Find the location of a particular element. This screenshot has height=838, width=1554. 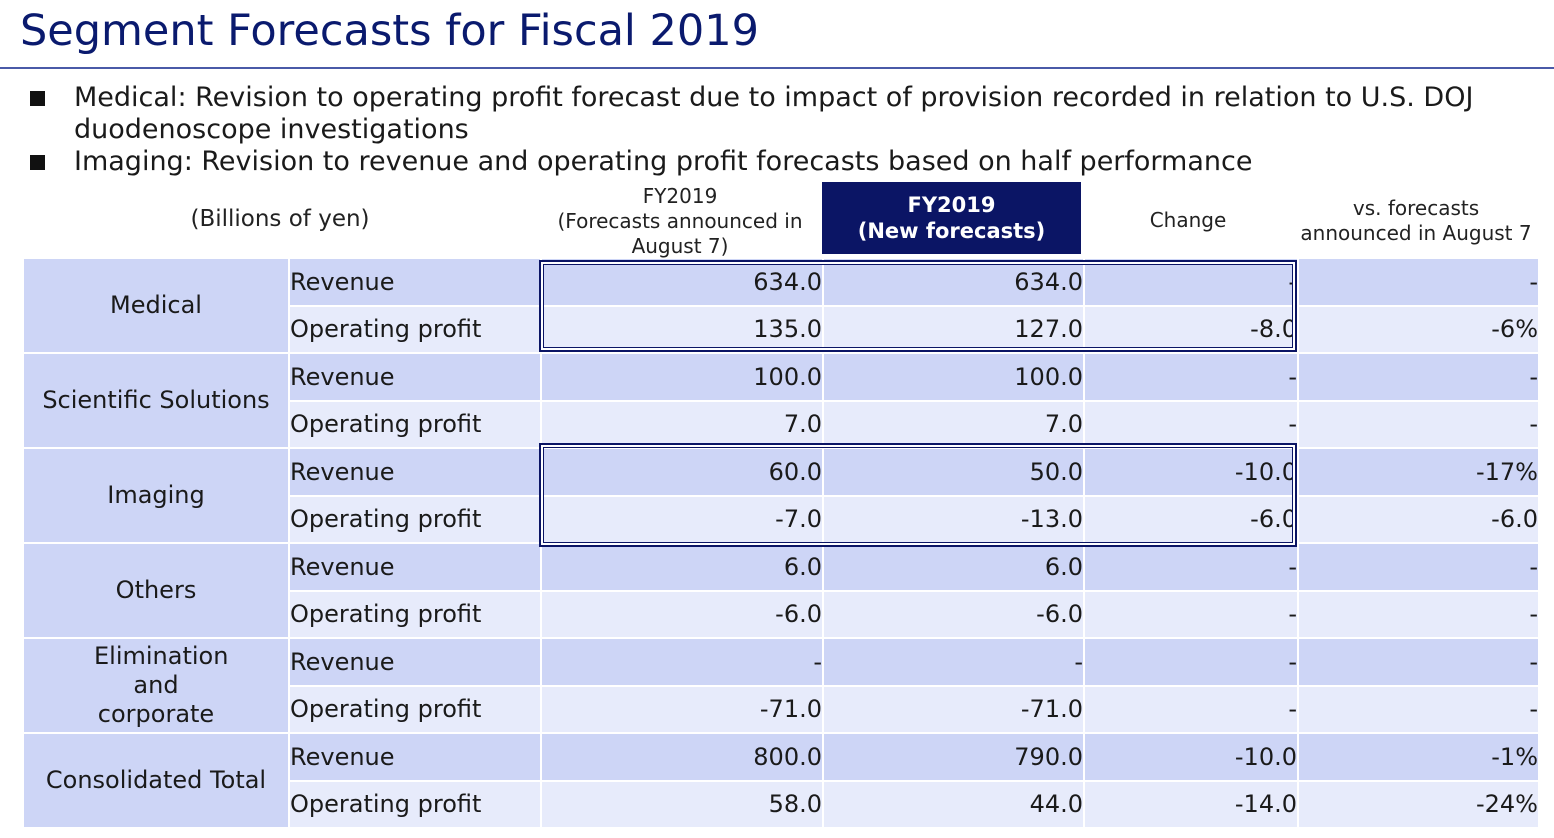

change-value: -8.0 is located at coordinates (1191, 330).